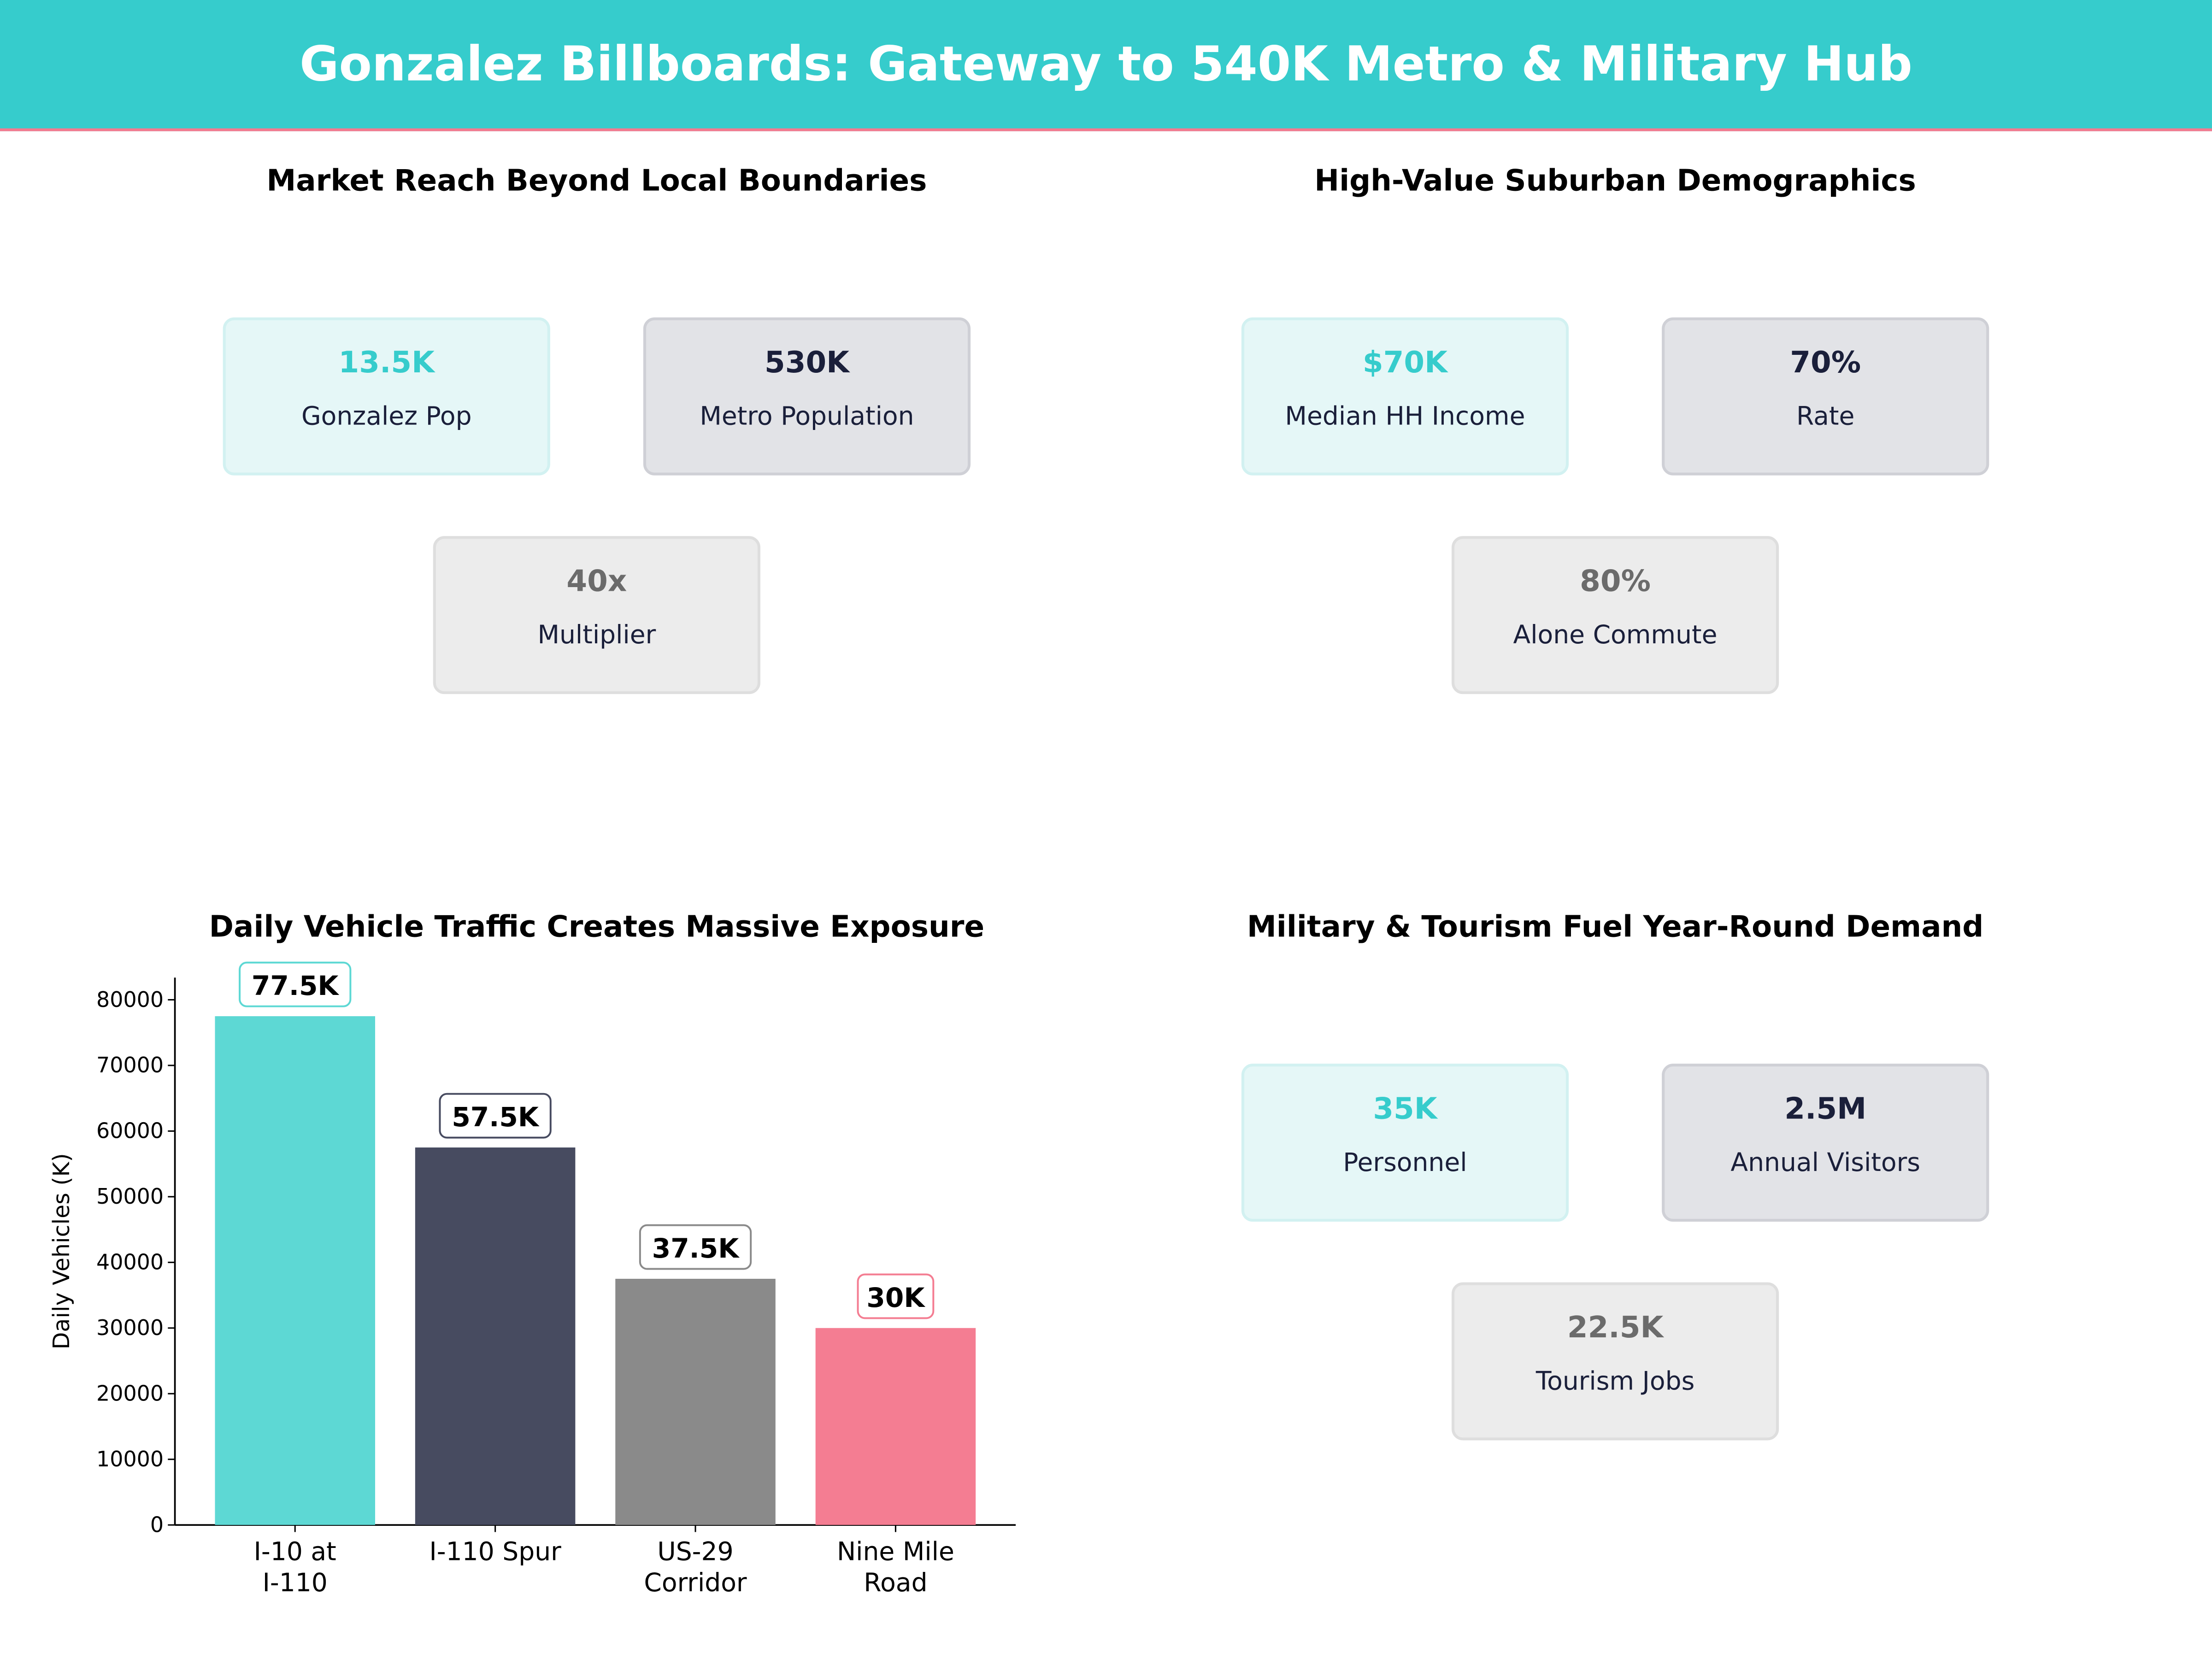  What do you see at coordinates (1825, 396) in the screenshot?
I see `kpi-card-rate: 70% Rate` at bounding box center [1825, 396].